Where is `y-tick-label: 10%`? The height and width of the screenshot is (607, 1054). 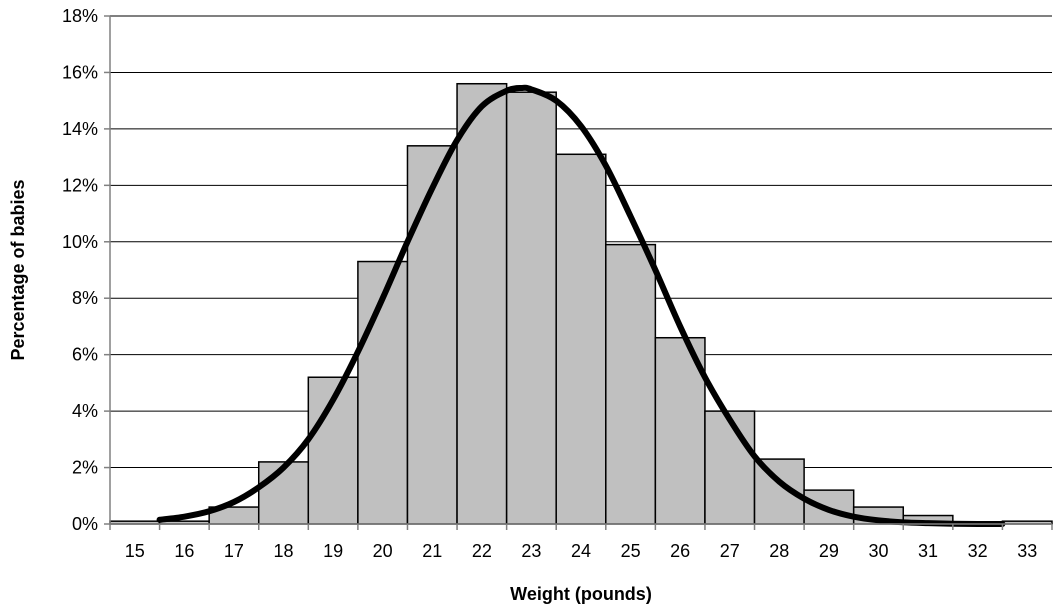 y-tick-label: 10% is located at coordinates (80, 242).